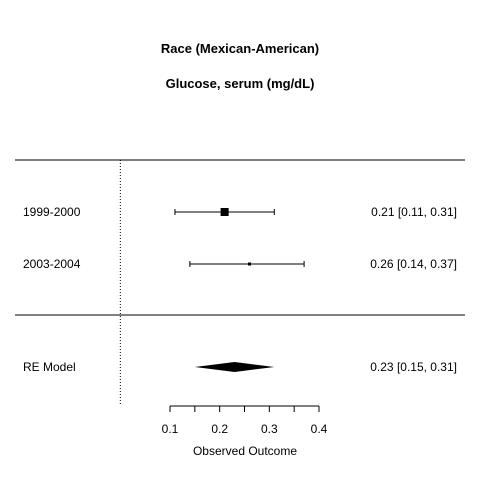 The height and width of the screenshot is (480, 480). Describe the element at coordinates (49, 367) in the screenshot. I see `summary-label: RE Model` at that location.